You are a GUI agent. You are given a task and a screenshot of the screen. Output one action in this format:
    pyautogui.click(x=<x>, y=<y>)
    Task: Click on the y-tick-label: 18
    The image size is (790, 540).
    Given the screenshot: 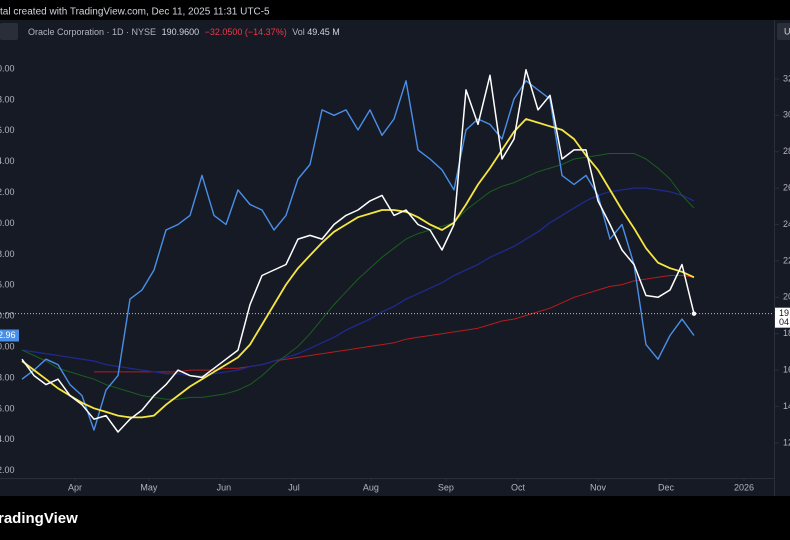 What is the action you would take?
    pyautogui.click(x=786, y=333)
    